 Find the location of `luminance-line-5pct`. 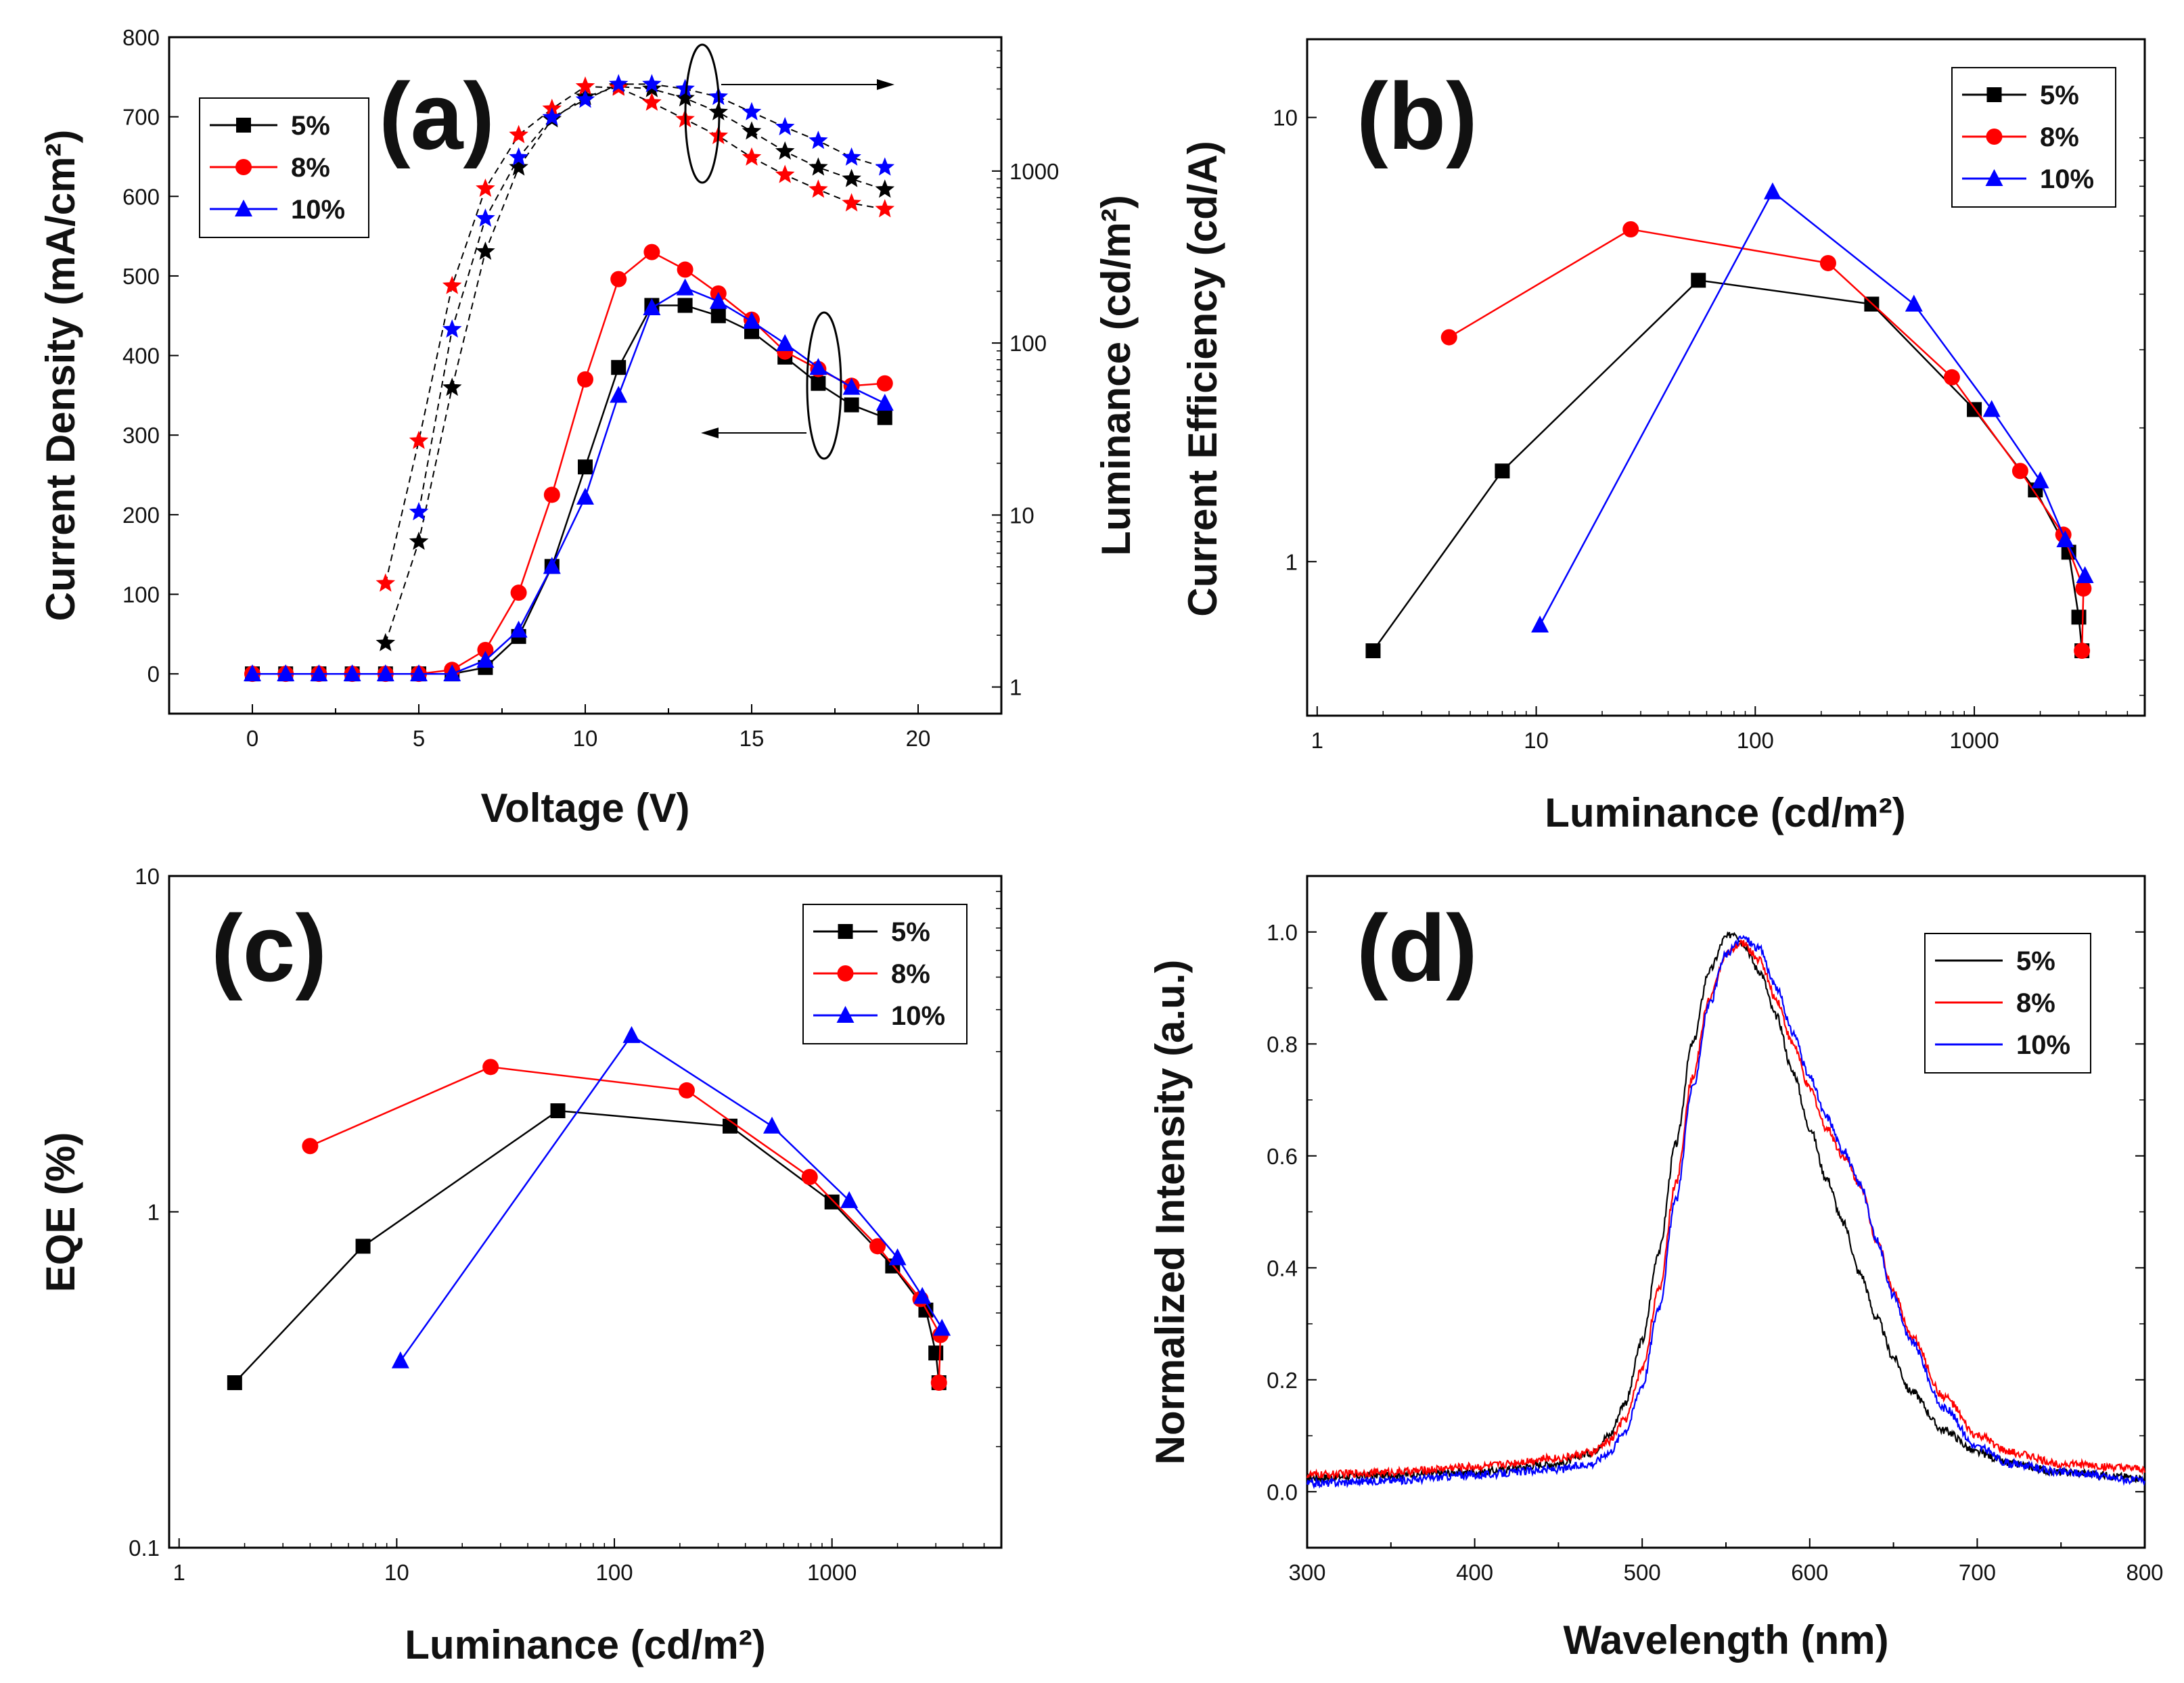

luminance-line-5pct is located at coordinates (635, 365).